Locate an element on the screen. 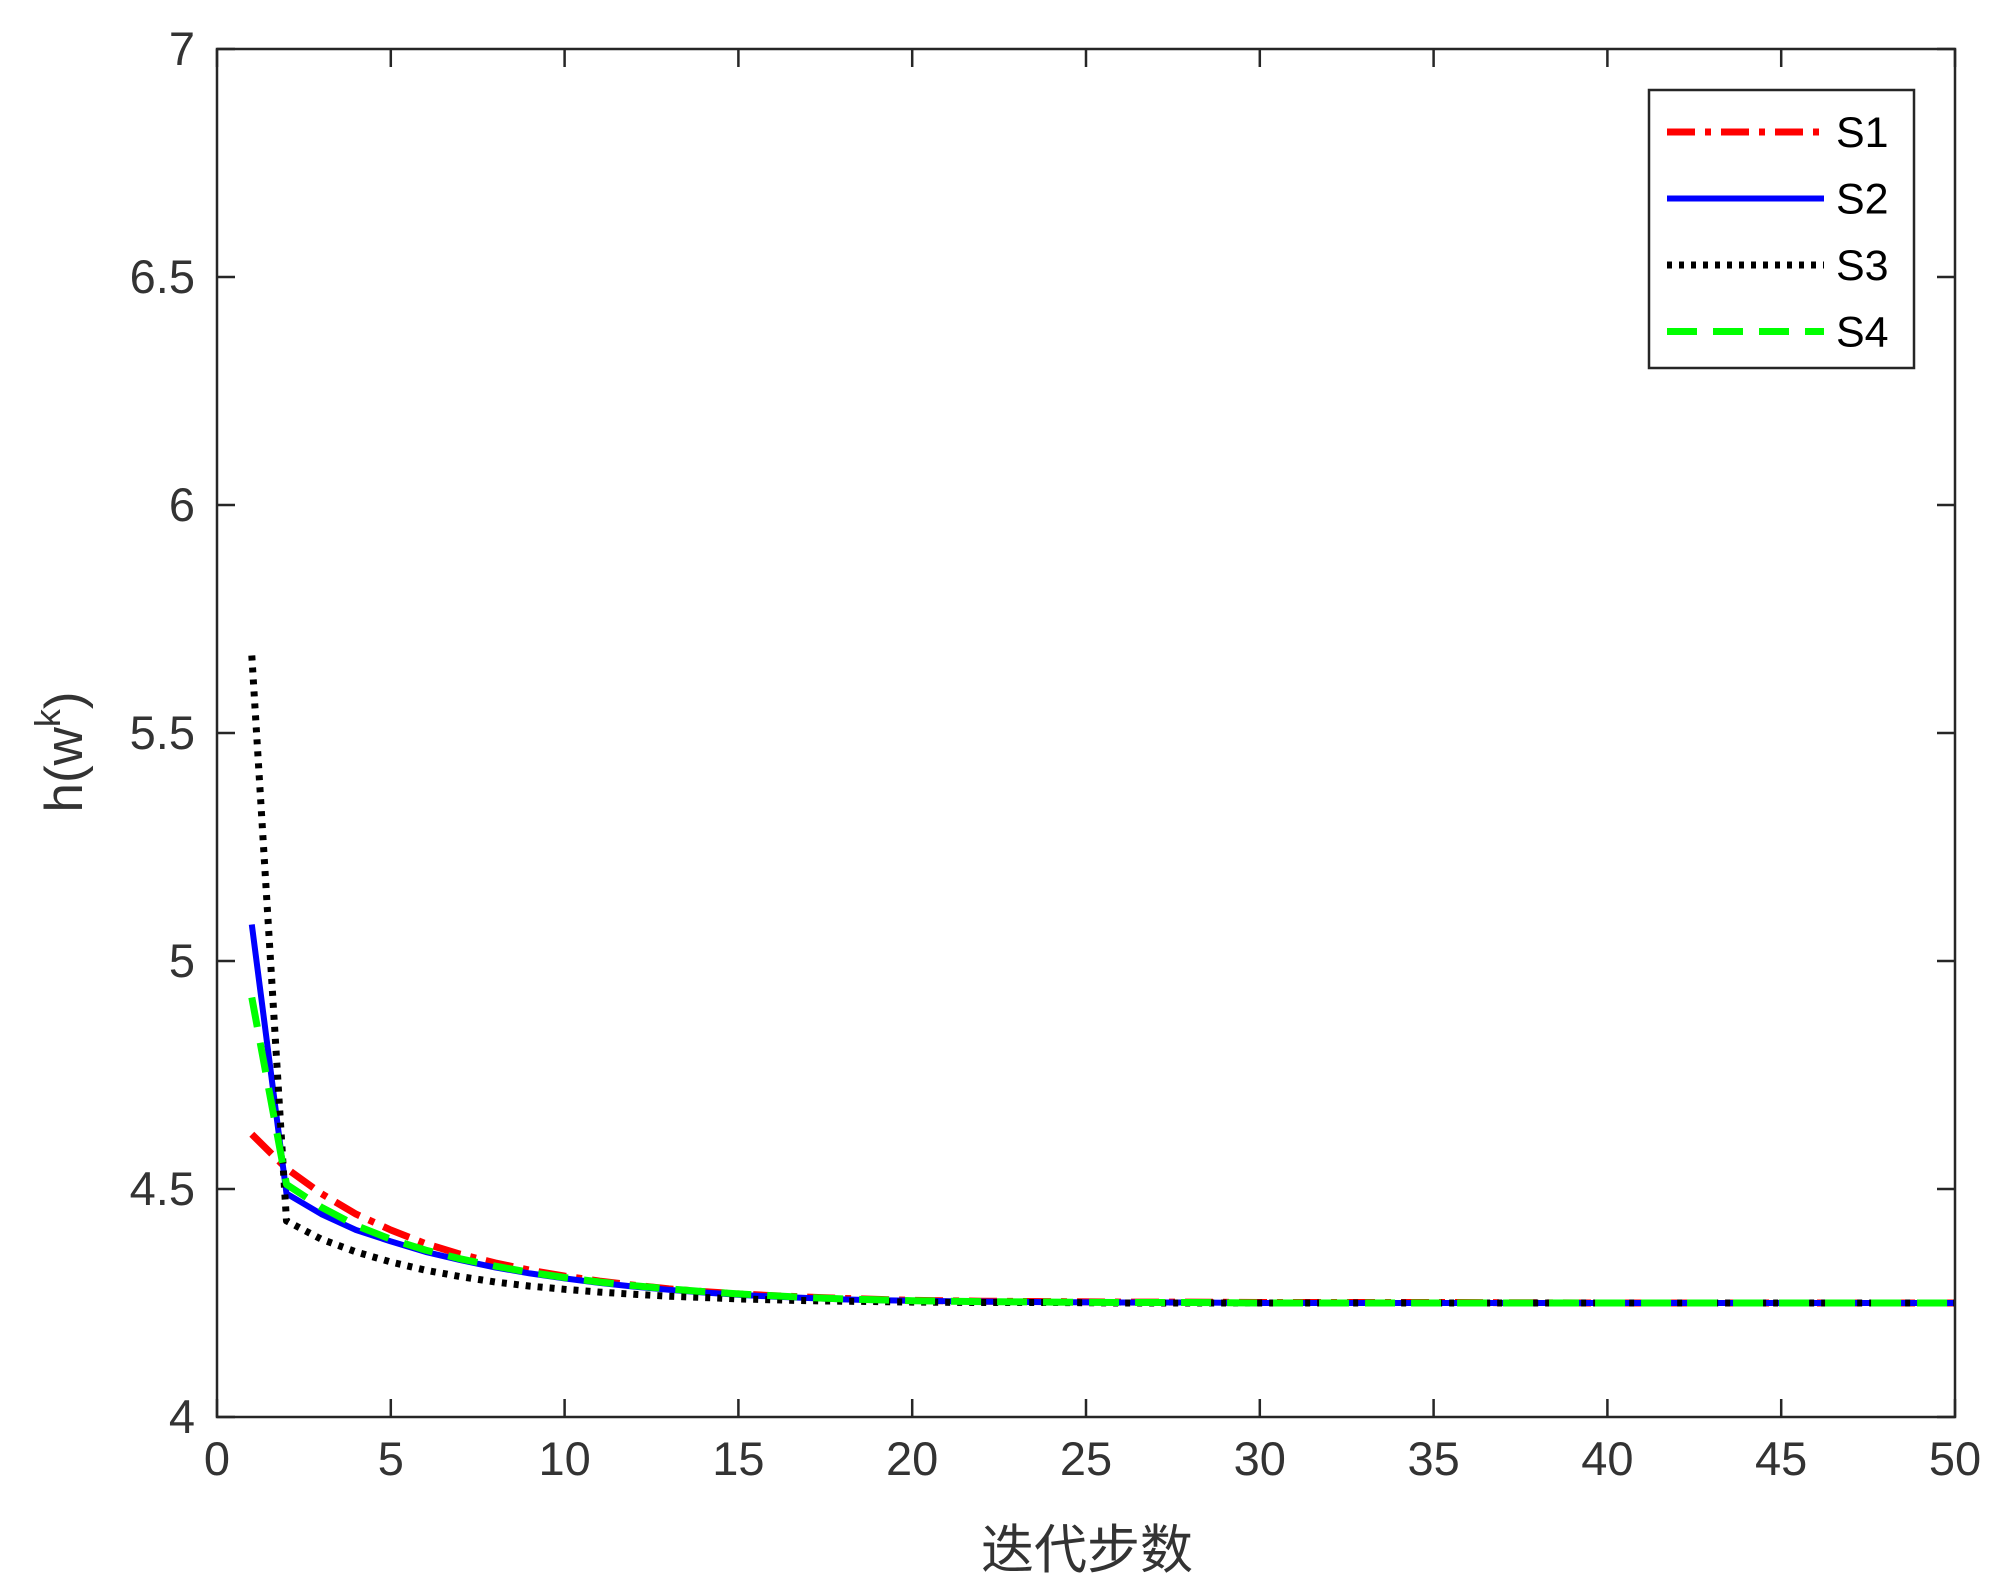  y-tick-label: 4.5 is located at coordinates (162, 1188).